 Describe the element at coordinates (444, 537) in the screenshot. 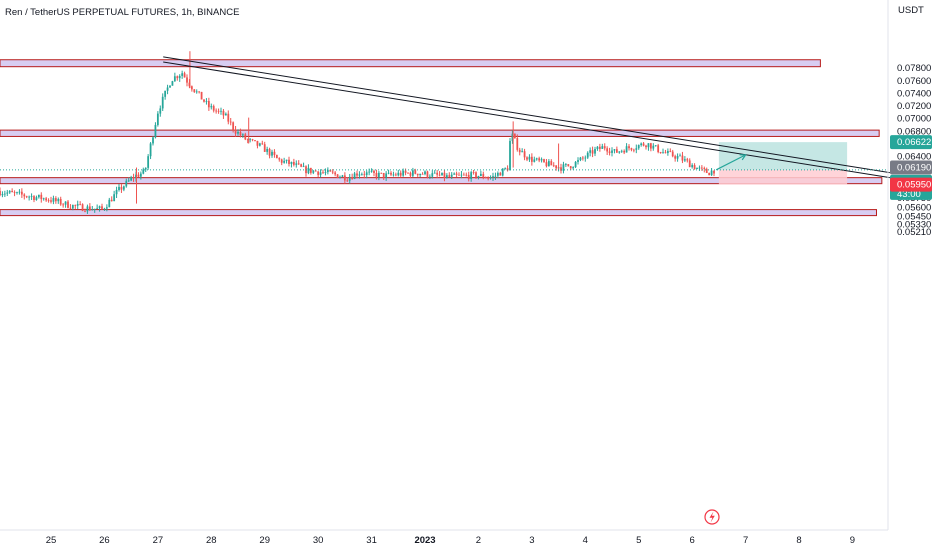

I see `time-axis: 25 26 27 28 29 30 31 2023 2 3 4 5 6 7 8 9` at that location.